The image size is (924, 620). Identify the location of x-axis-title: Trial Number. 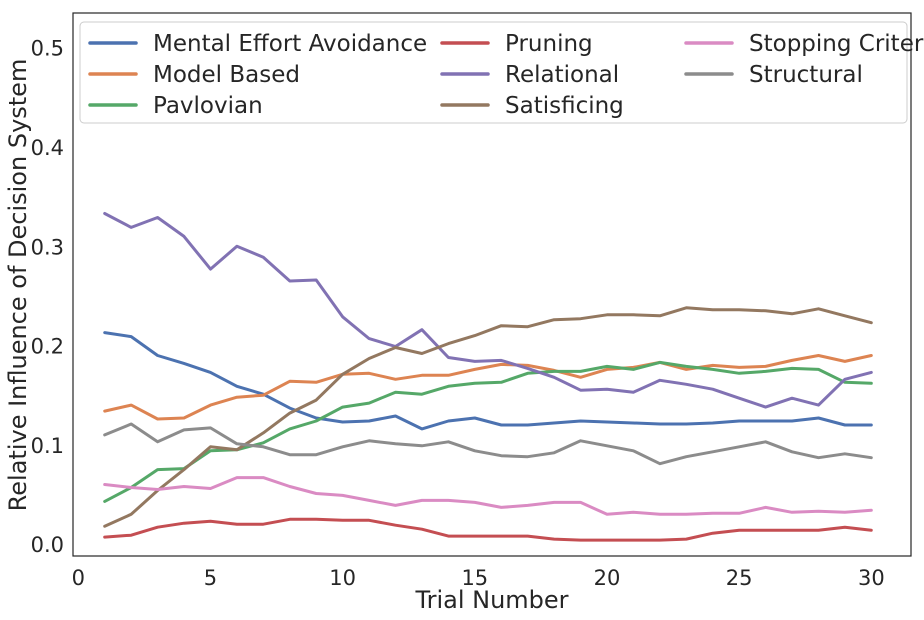
(491, 600).